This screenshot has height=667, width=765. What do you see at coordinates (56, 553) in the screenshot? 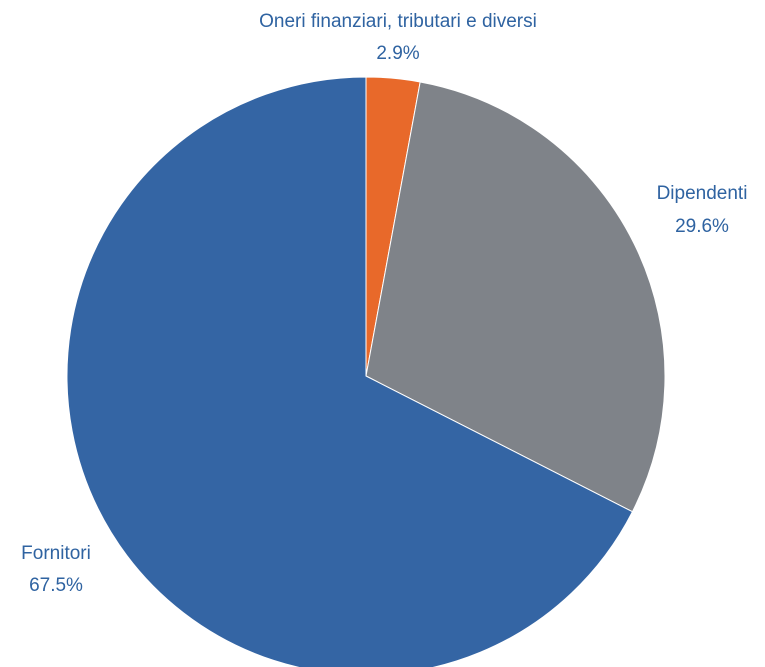
I see `slice-label-fornitori: Fornitori` at bounding box center [56, 553].